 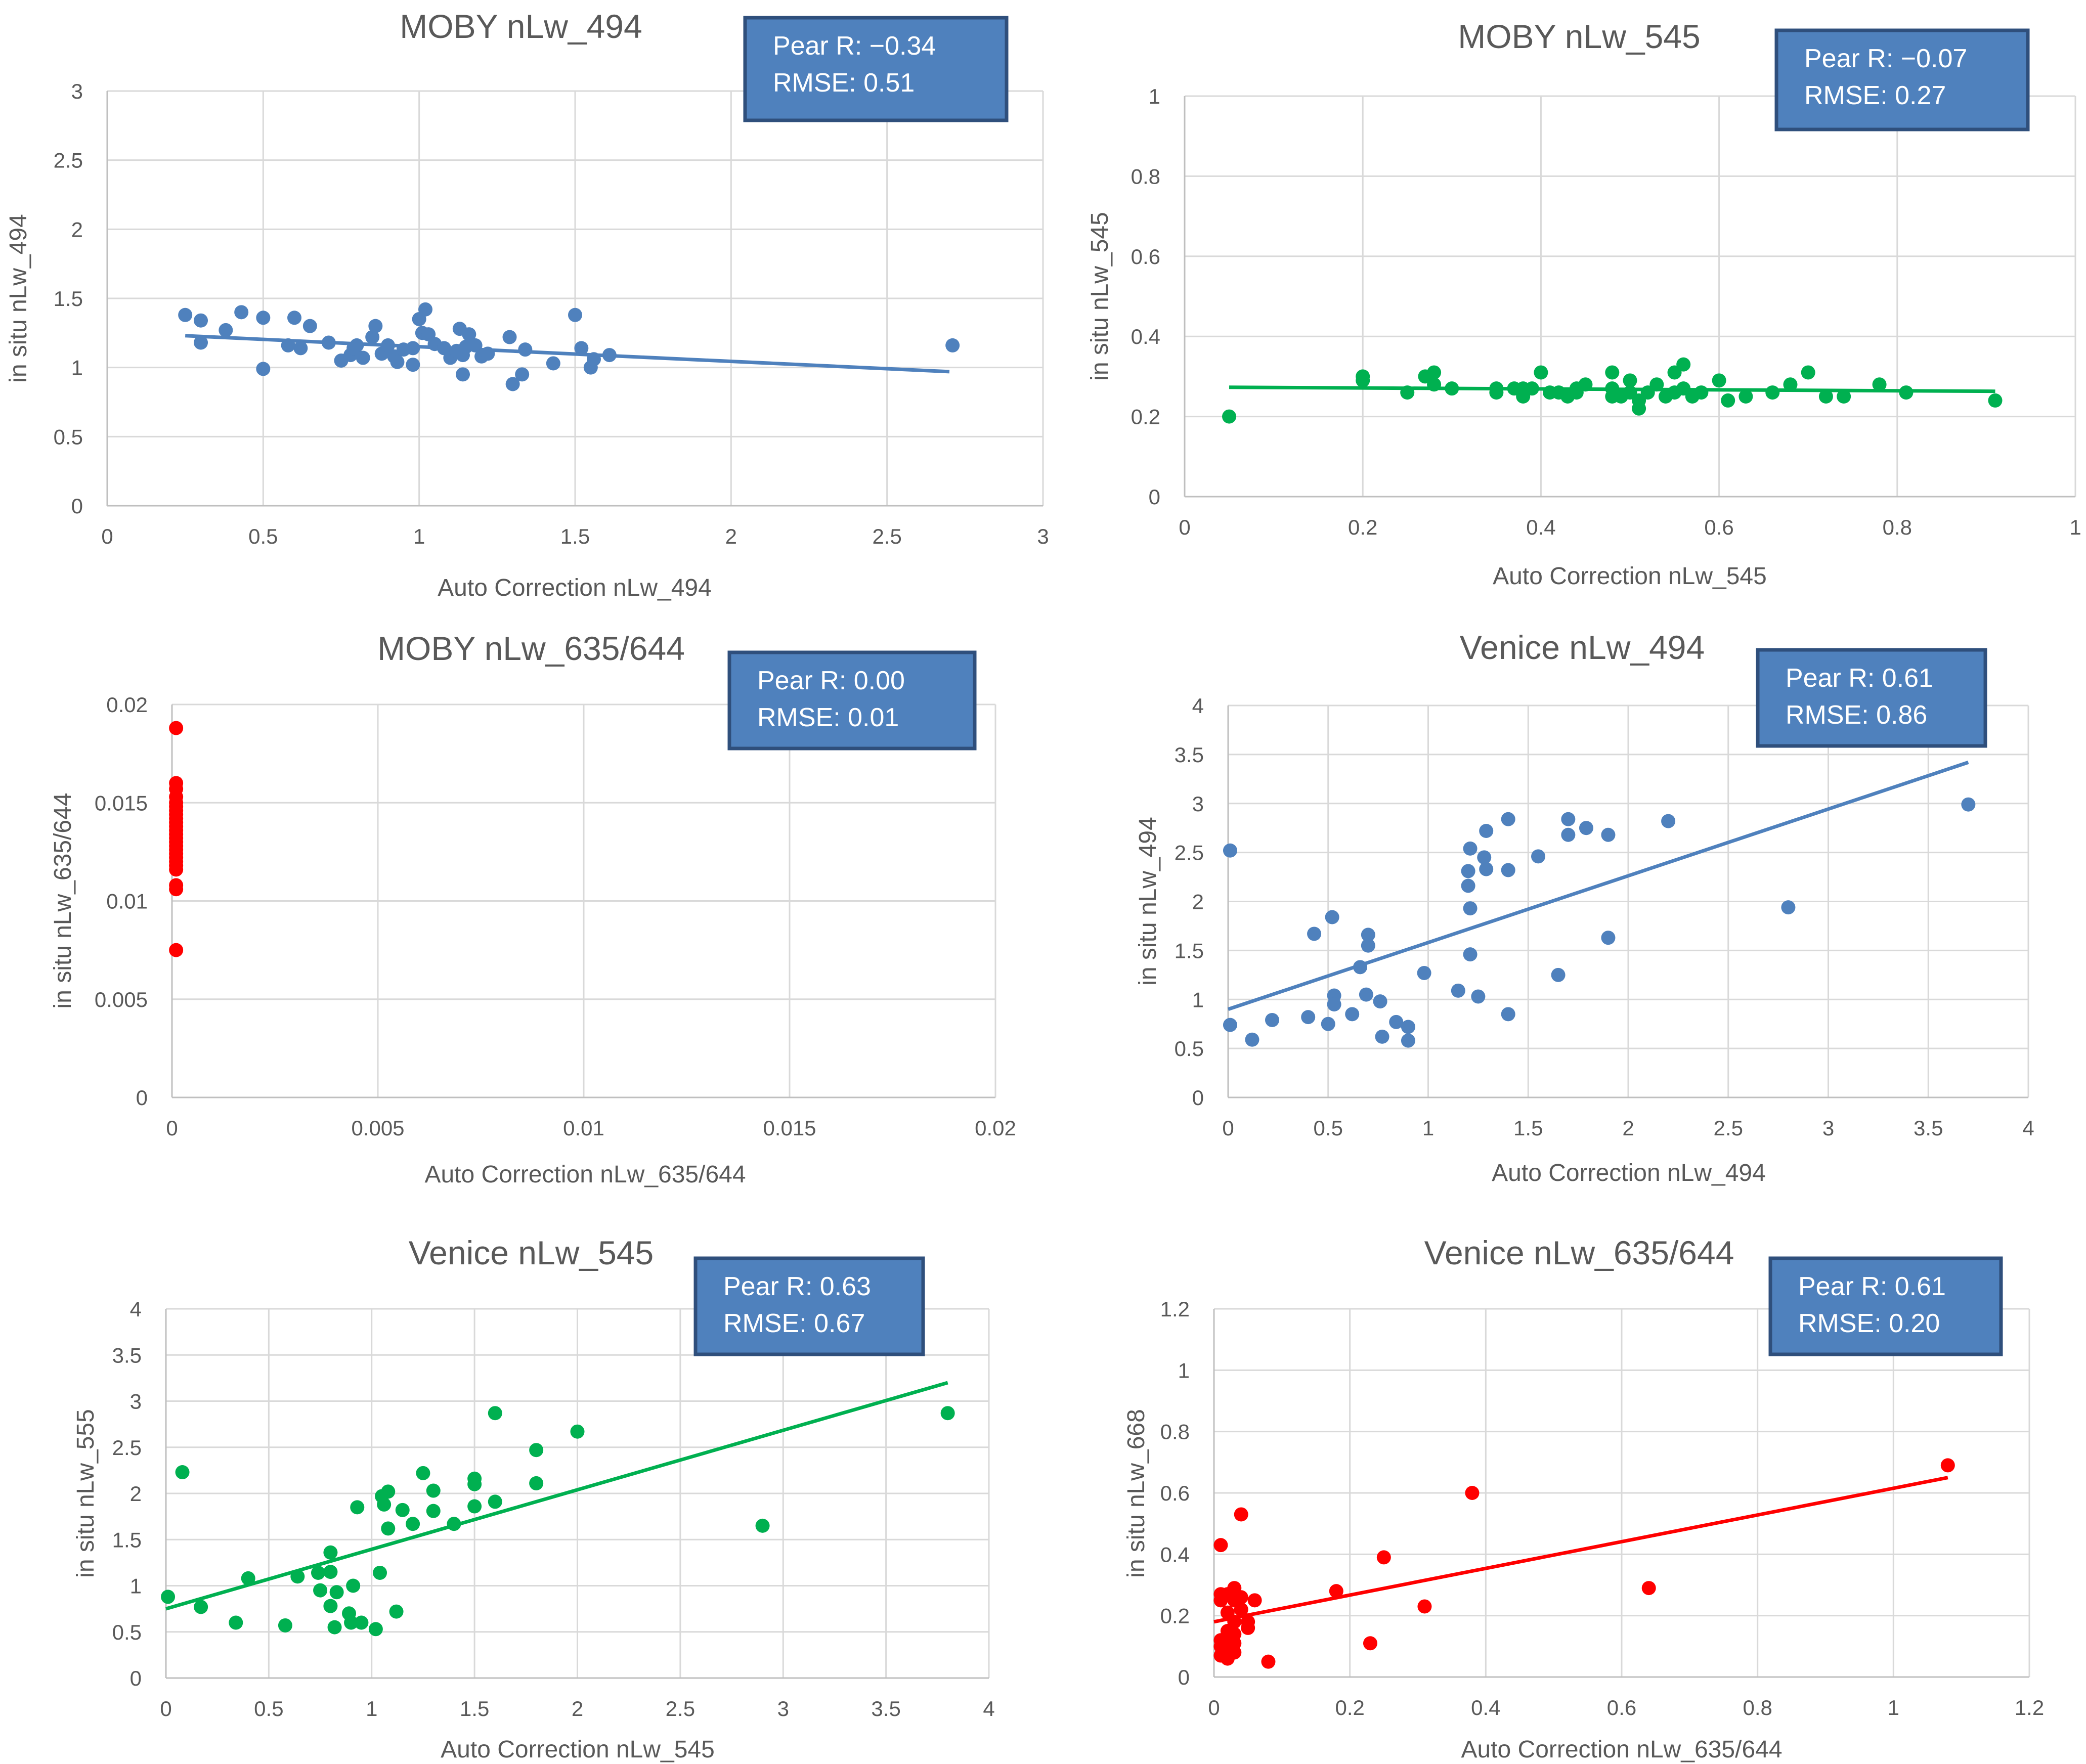 What do you see at coordinates (378, 1128) in the screenshot?
I see `x-tick-label: 0.005` at bounding box center [378, 1128].